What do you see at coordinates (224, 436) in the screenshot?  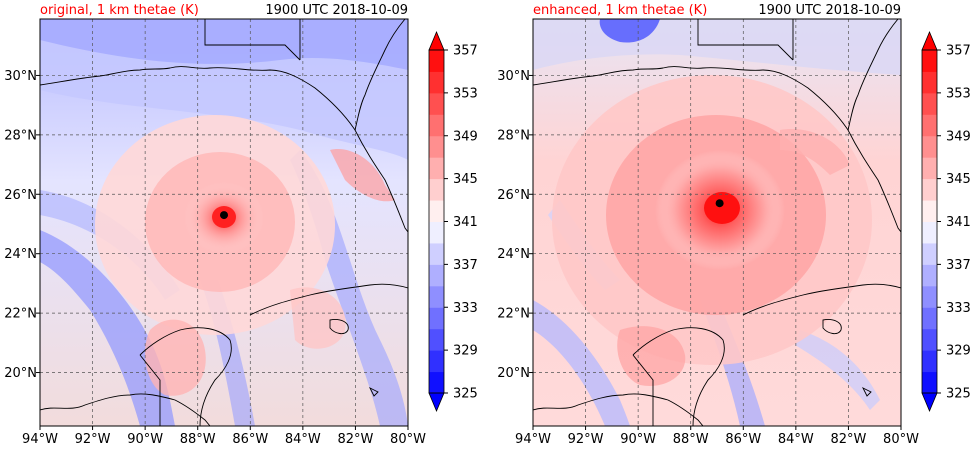 I see `original-x-ticks: 94°W 92°W 90°W 88°W 86°W 84°W 82°W 80°W` at bounding box center [224, 436].